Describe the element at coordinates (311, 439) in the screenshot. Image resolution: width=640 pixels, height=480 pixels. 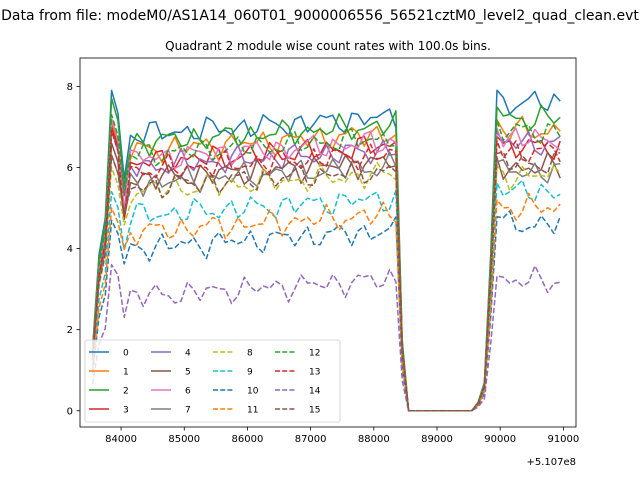
I see `x-tick-label: 87000` at that location.